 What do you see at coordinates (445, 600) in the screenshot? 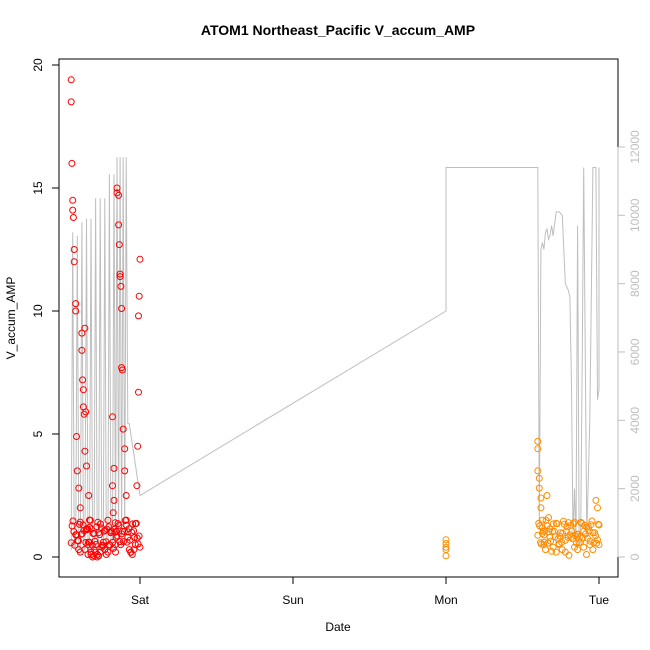
I see `x-tick-label: Mon` at bounding box center [445, 600].